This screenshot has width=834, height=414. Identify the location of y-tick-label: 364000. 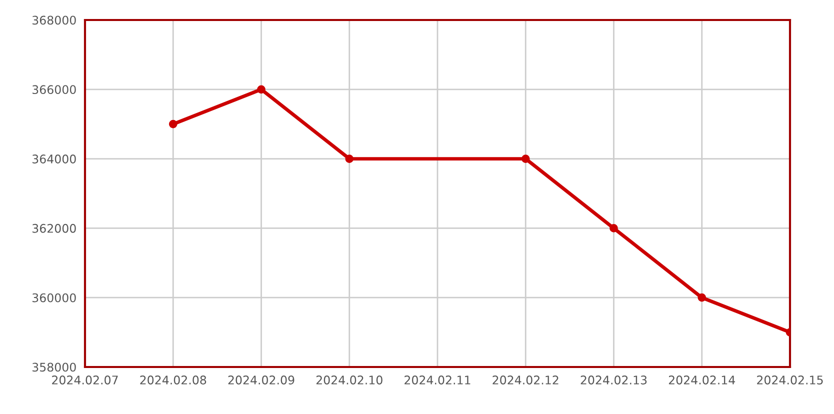
(54, 159).